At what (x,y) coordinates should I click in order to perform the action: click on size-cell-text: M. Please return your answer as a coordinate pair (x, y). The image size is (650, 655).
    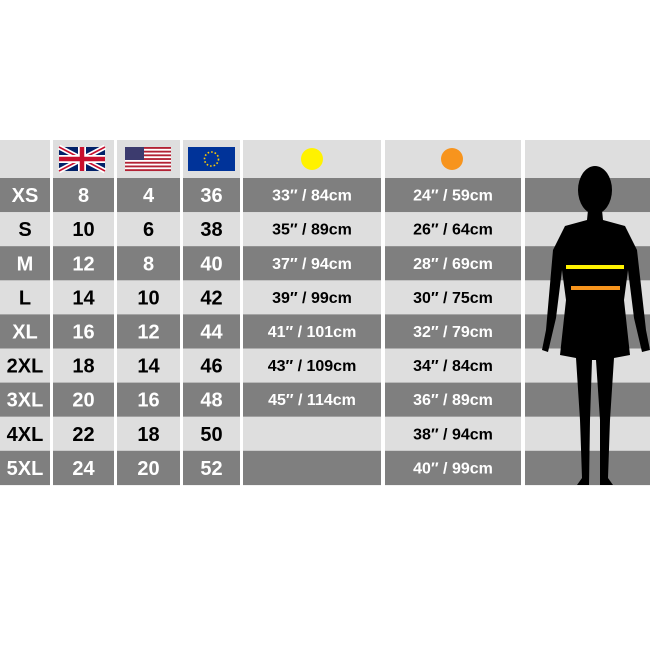
    Looking at the image, I should click on (25, 264).